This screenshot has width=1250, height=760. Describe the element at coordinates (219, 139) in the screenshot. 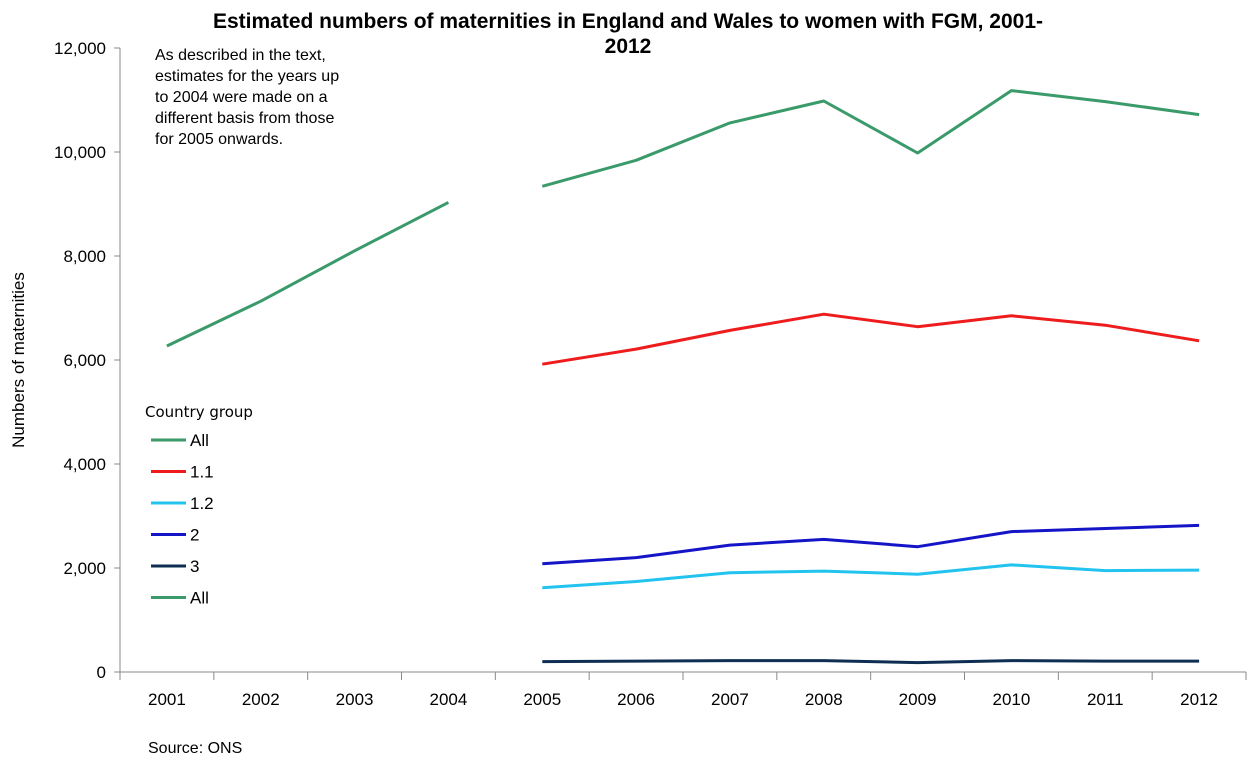

I see `annotation-line: for 2005 onwards.` at that location.